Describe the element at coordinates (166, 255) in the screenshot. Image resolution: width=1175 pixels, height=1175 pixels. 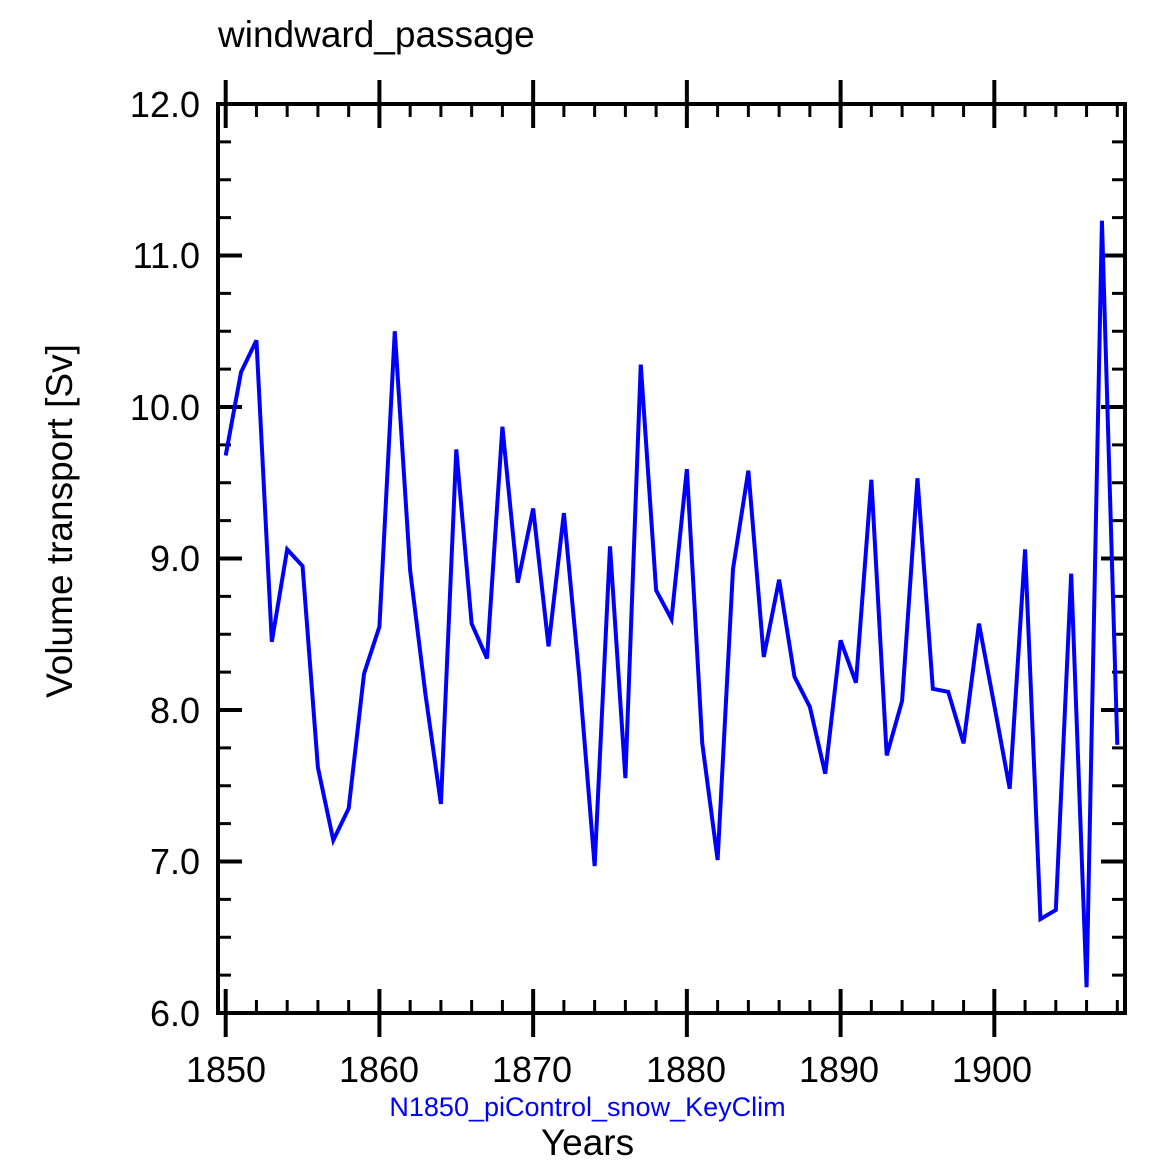
I see `y-tick-label: 11.0` at that location.